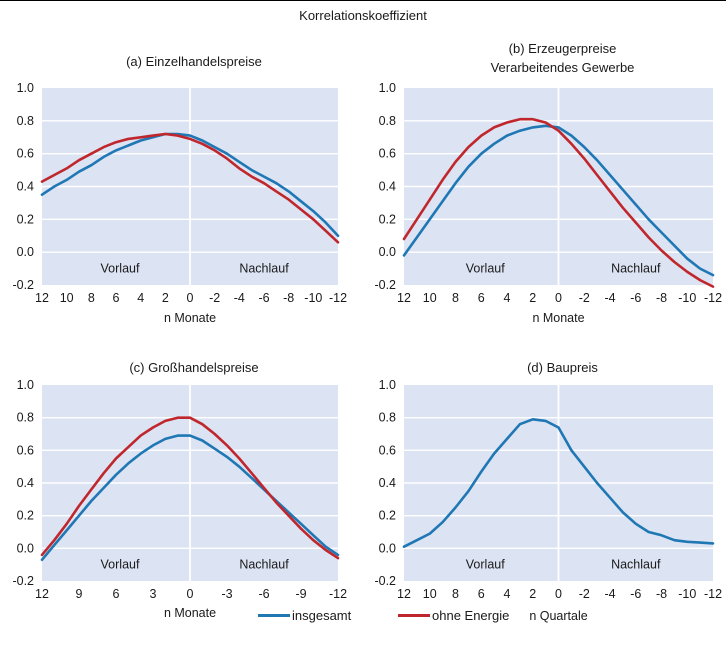 The width and height of the screenshot is (726, 654). I want to click on panel-title: (b) Erzeugerpreise, so click(563, 48).